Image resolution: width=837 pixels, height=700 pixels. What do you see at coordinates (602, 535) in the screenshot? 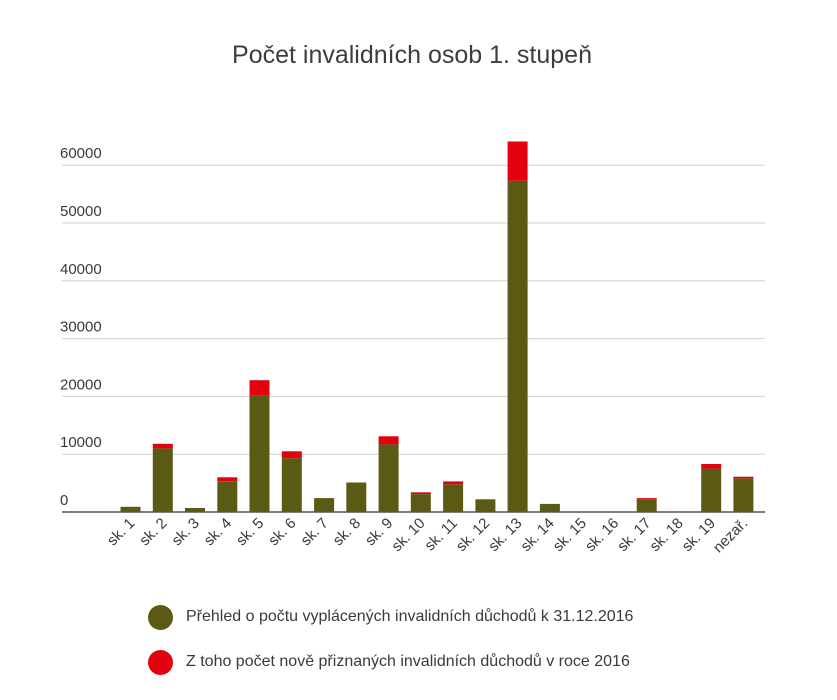
I see `x-tick-label: sk. 16` at bounding box center [602, 535].